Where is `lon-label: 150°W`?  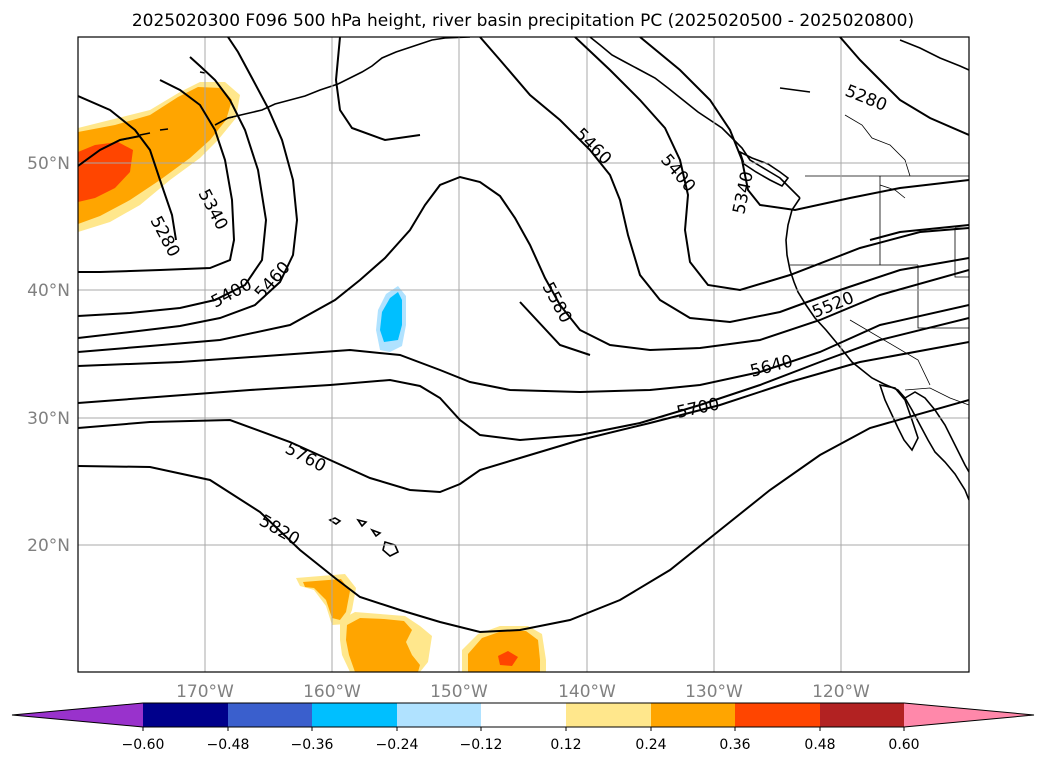
lon-label: 150°W is located at coordinates (459, 692).